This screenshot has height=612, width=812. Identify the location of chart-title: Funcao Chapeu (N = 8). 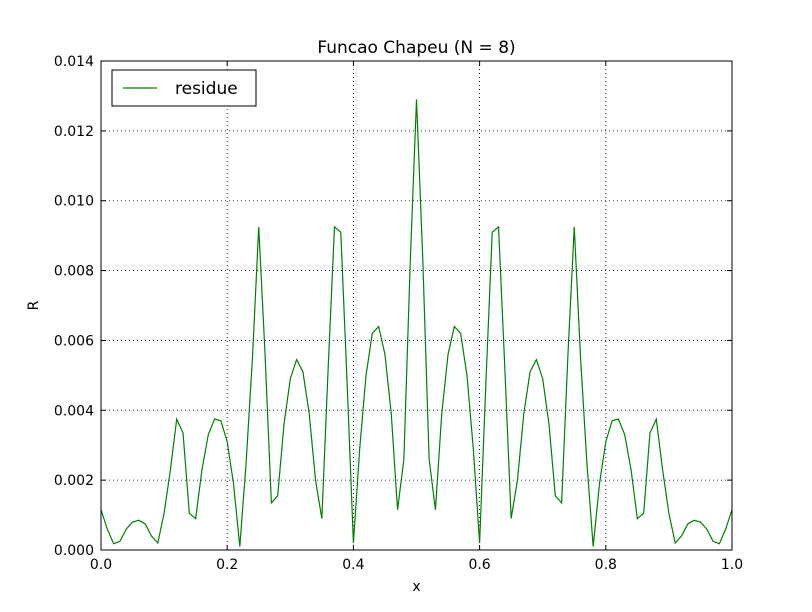
(416, 48).